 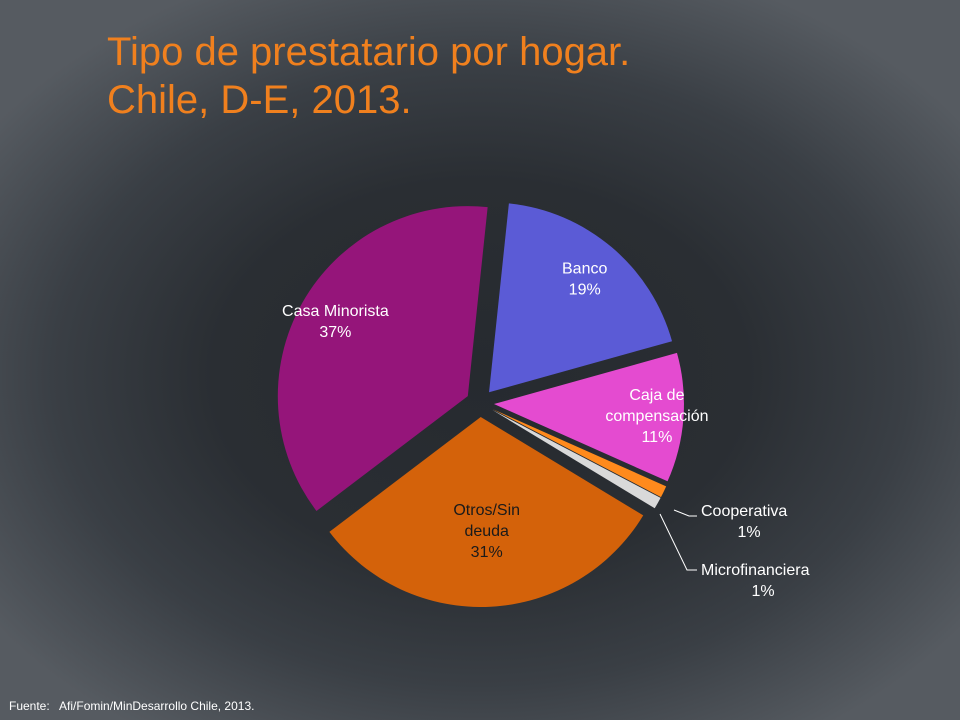 I want to click on data-label-line: compensación, so click(x=656, y=416).